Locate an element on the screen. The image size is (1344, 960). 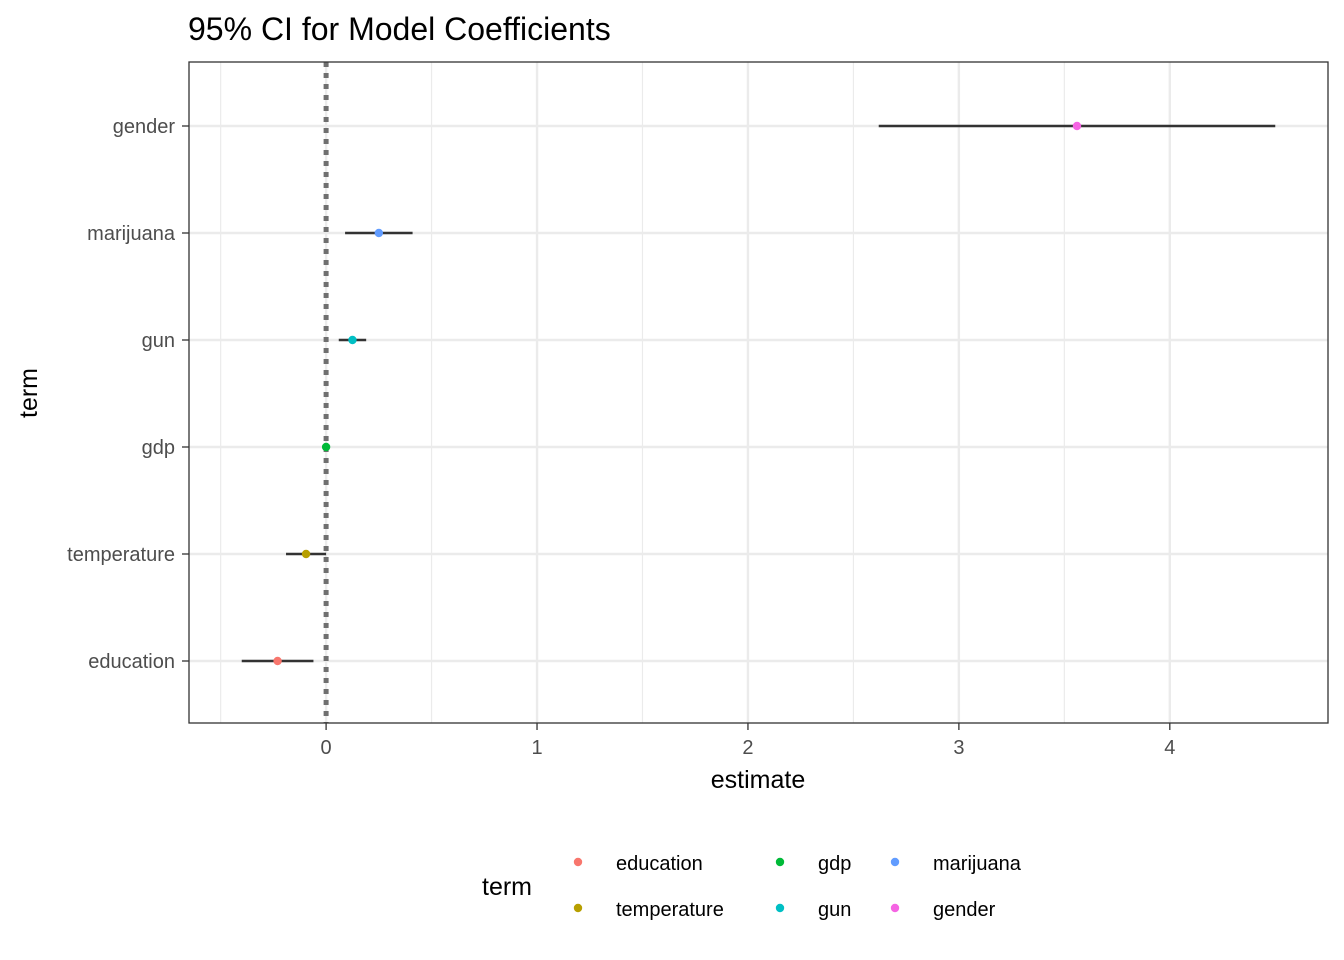
x-axis: 0 1 2 3 4 is located at coordinates (748, 741).